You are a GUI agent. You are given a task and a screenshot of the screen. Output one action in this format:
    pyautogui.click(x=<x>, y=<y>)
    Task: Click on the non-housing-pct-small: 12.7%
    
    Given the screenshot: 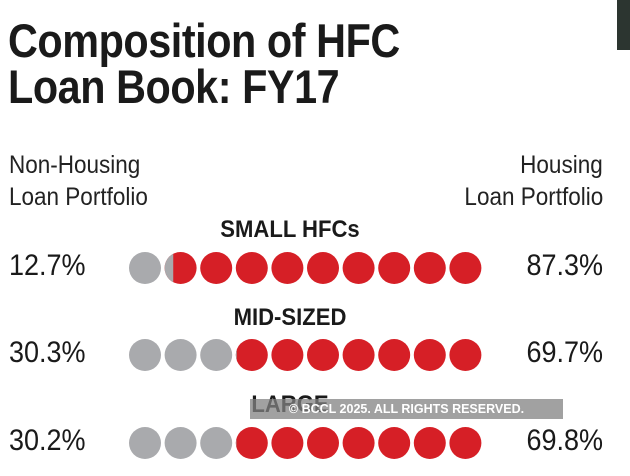 What is the action you would take?
    pyautogui.click(x=47, y=265)
    